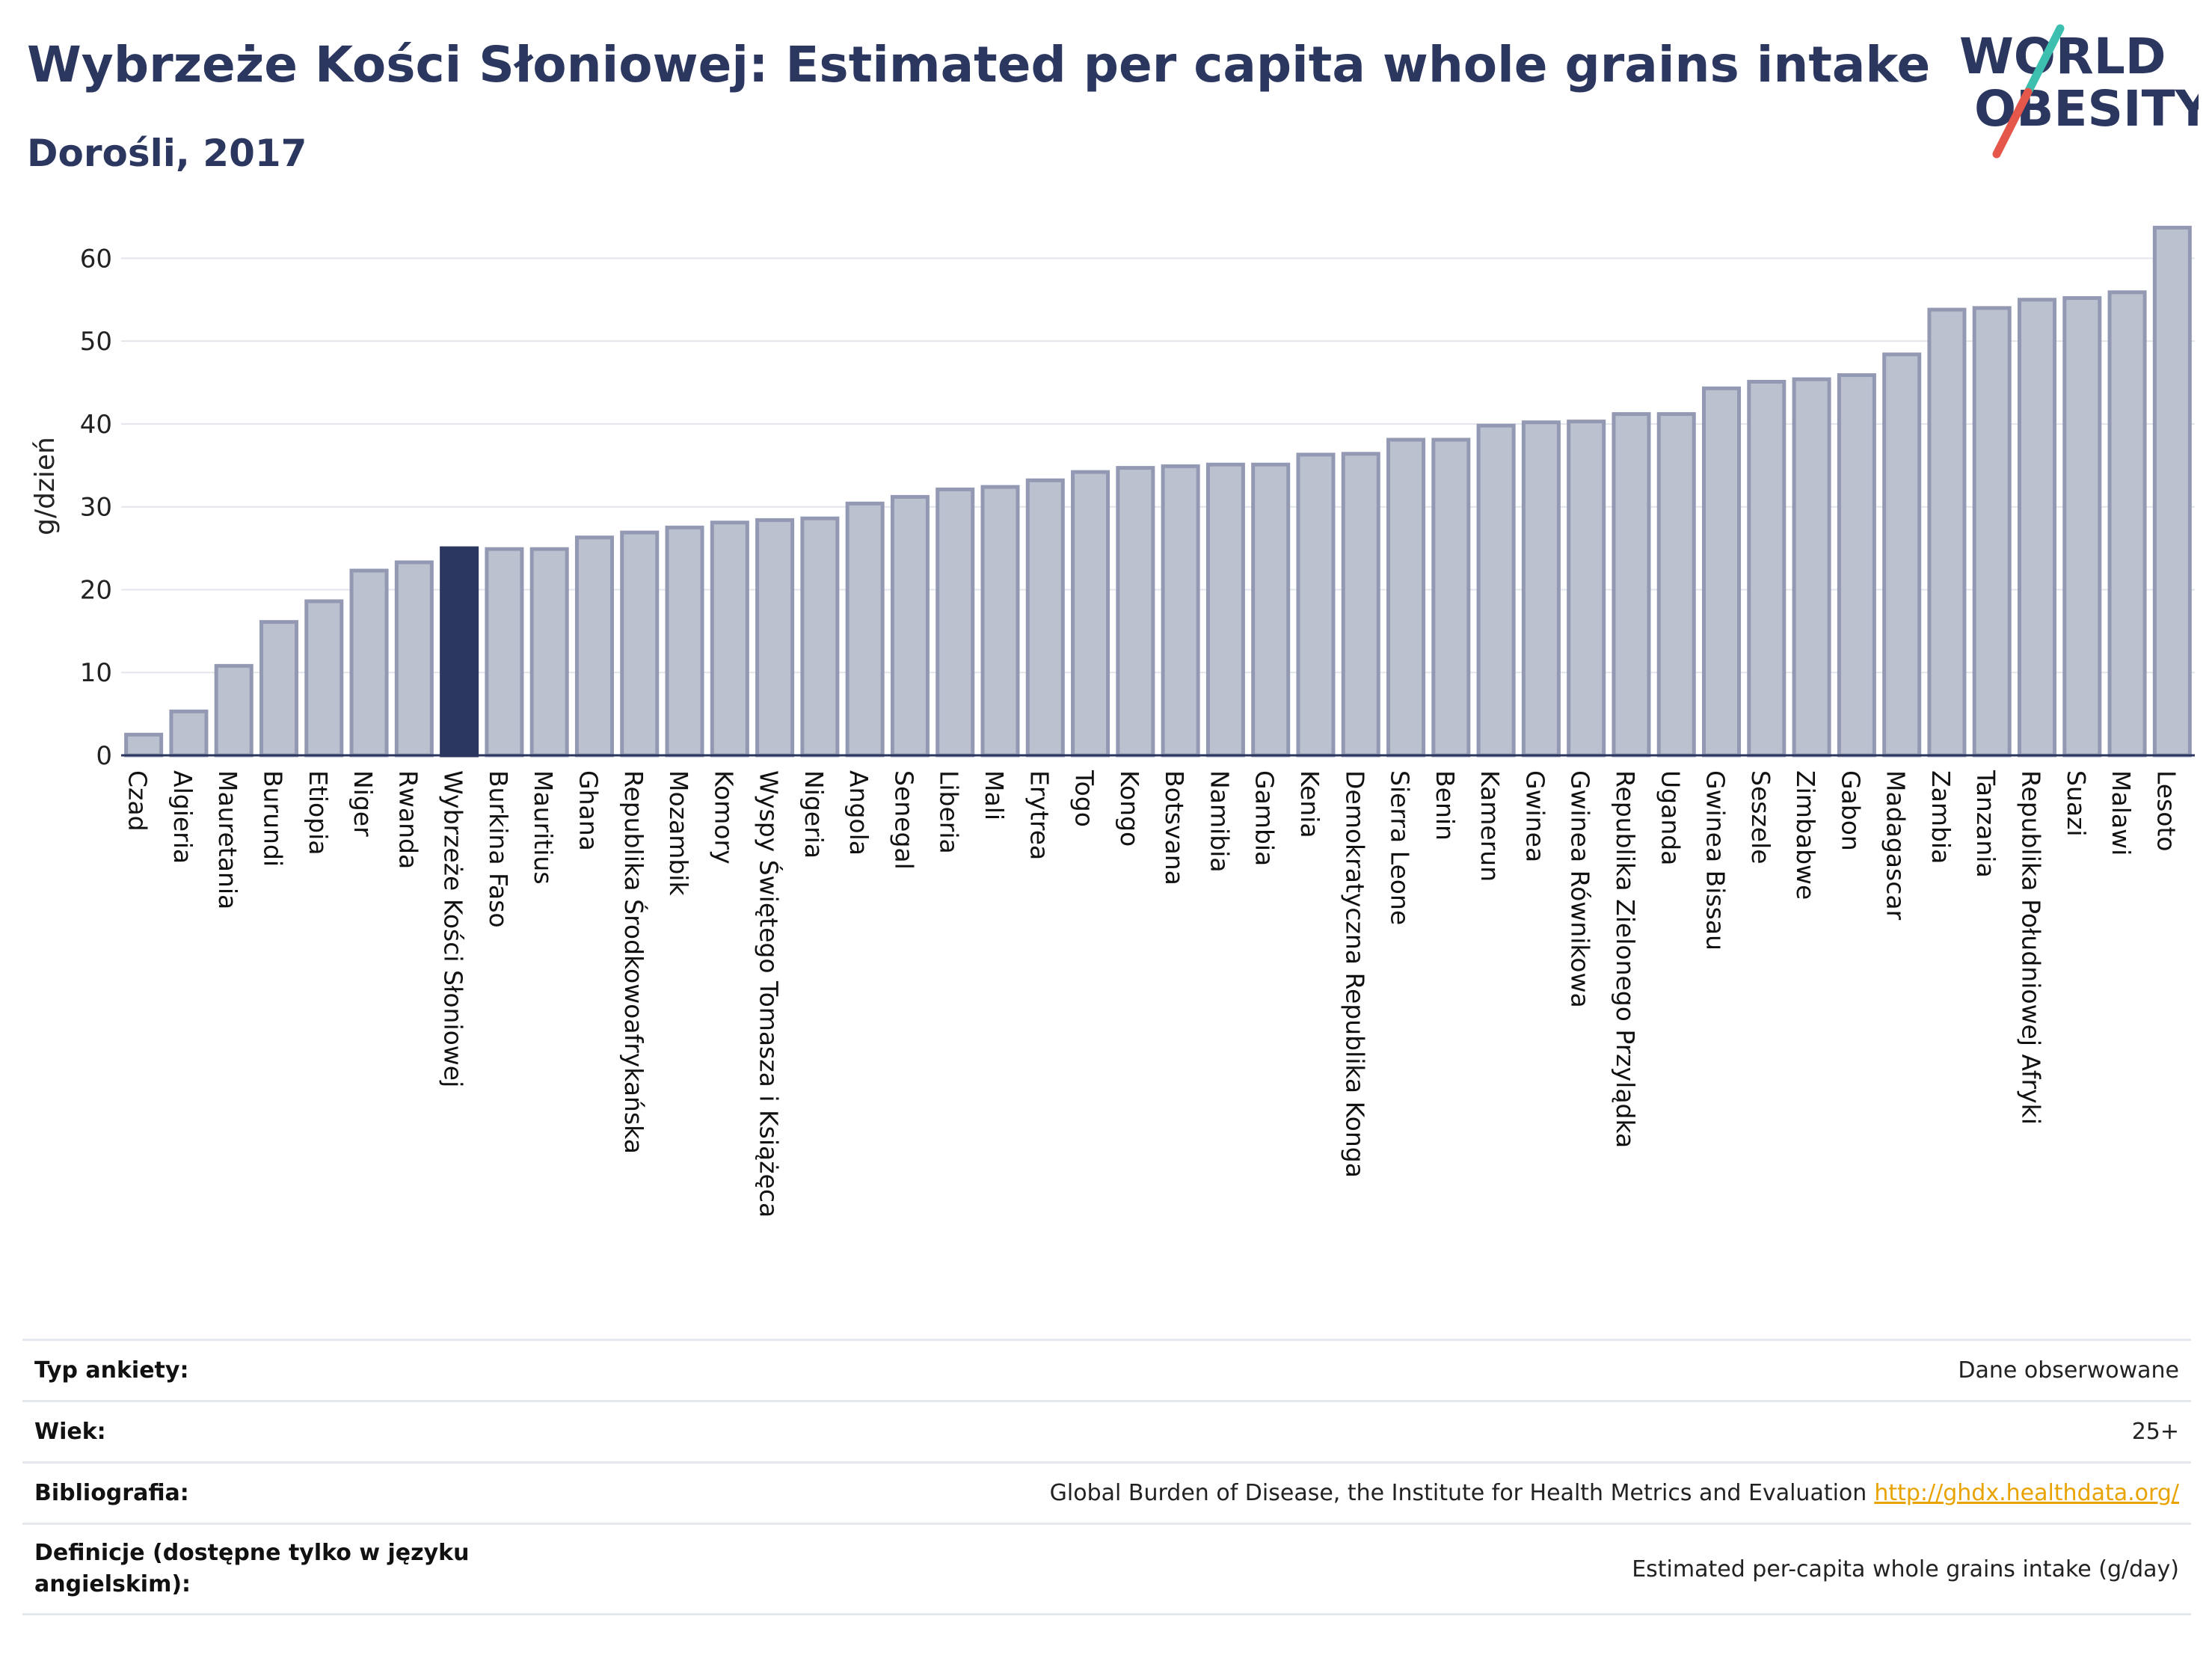  Describe the element at coordinates (1941, 817) in the screenshot. I see `x-tick-label: Zambia` at that location.